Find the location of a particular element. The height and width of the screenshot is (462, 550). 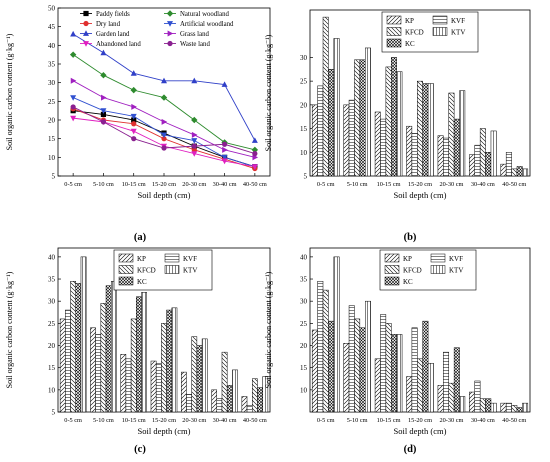

legend-label: KTV is located at coordinates (456, 271).